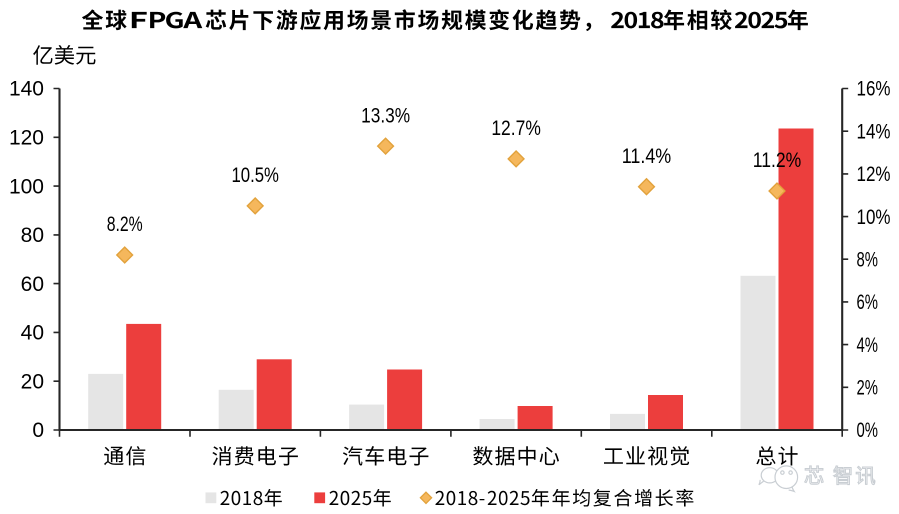 The image size is (899, 514). What do you see at coordinates (32, 284) in the screenshot?
I see `svg-text: 60` at bounding box center [32, 284].